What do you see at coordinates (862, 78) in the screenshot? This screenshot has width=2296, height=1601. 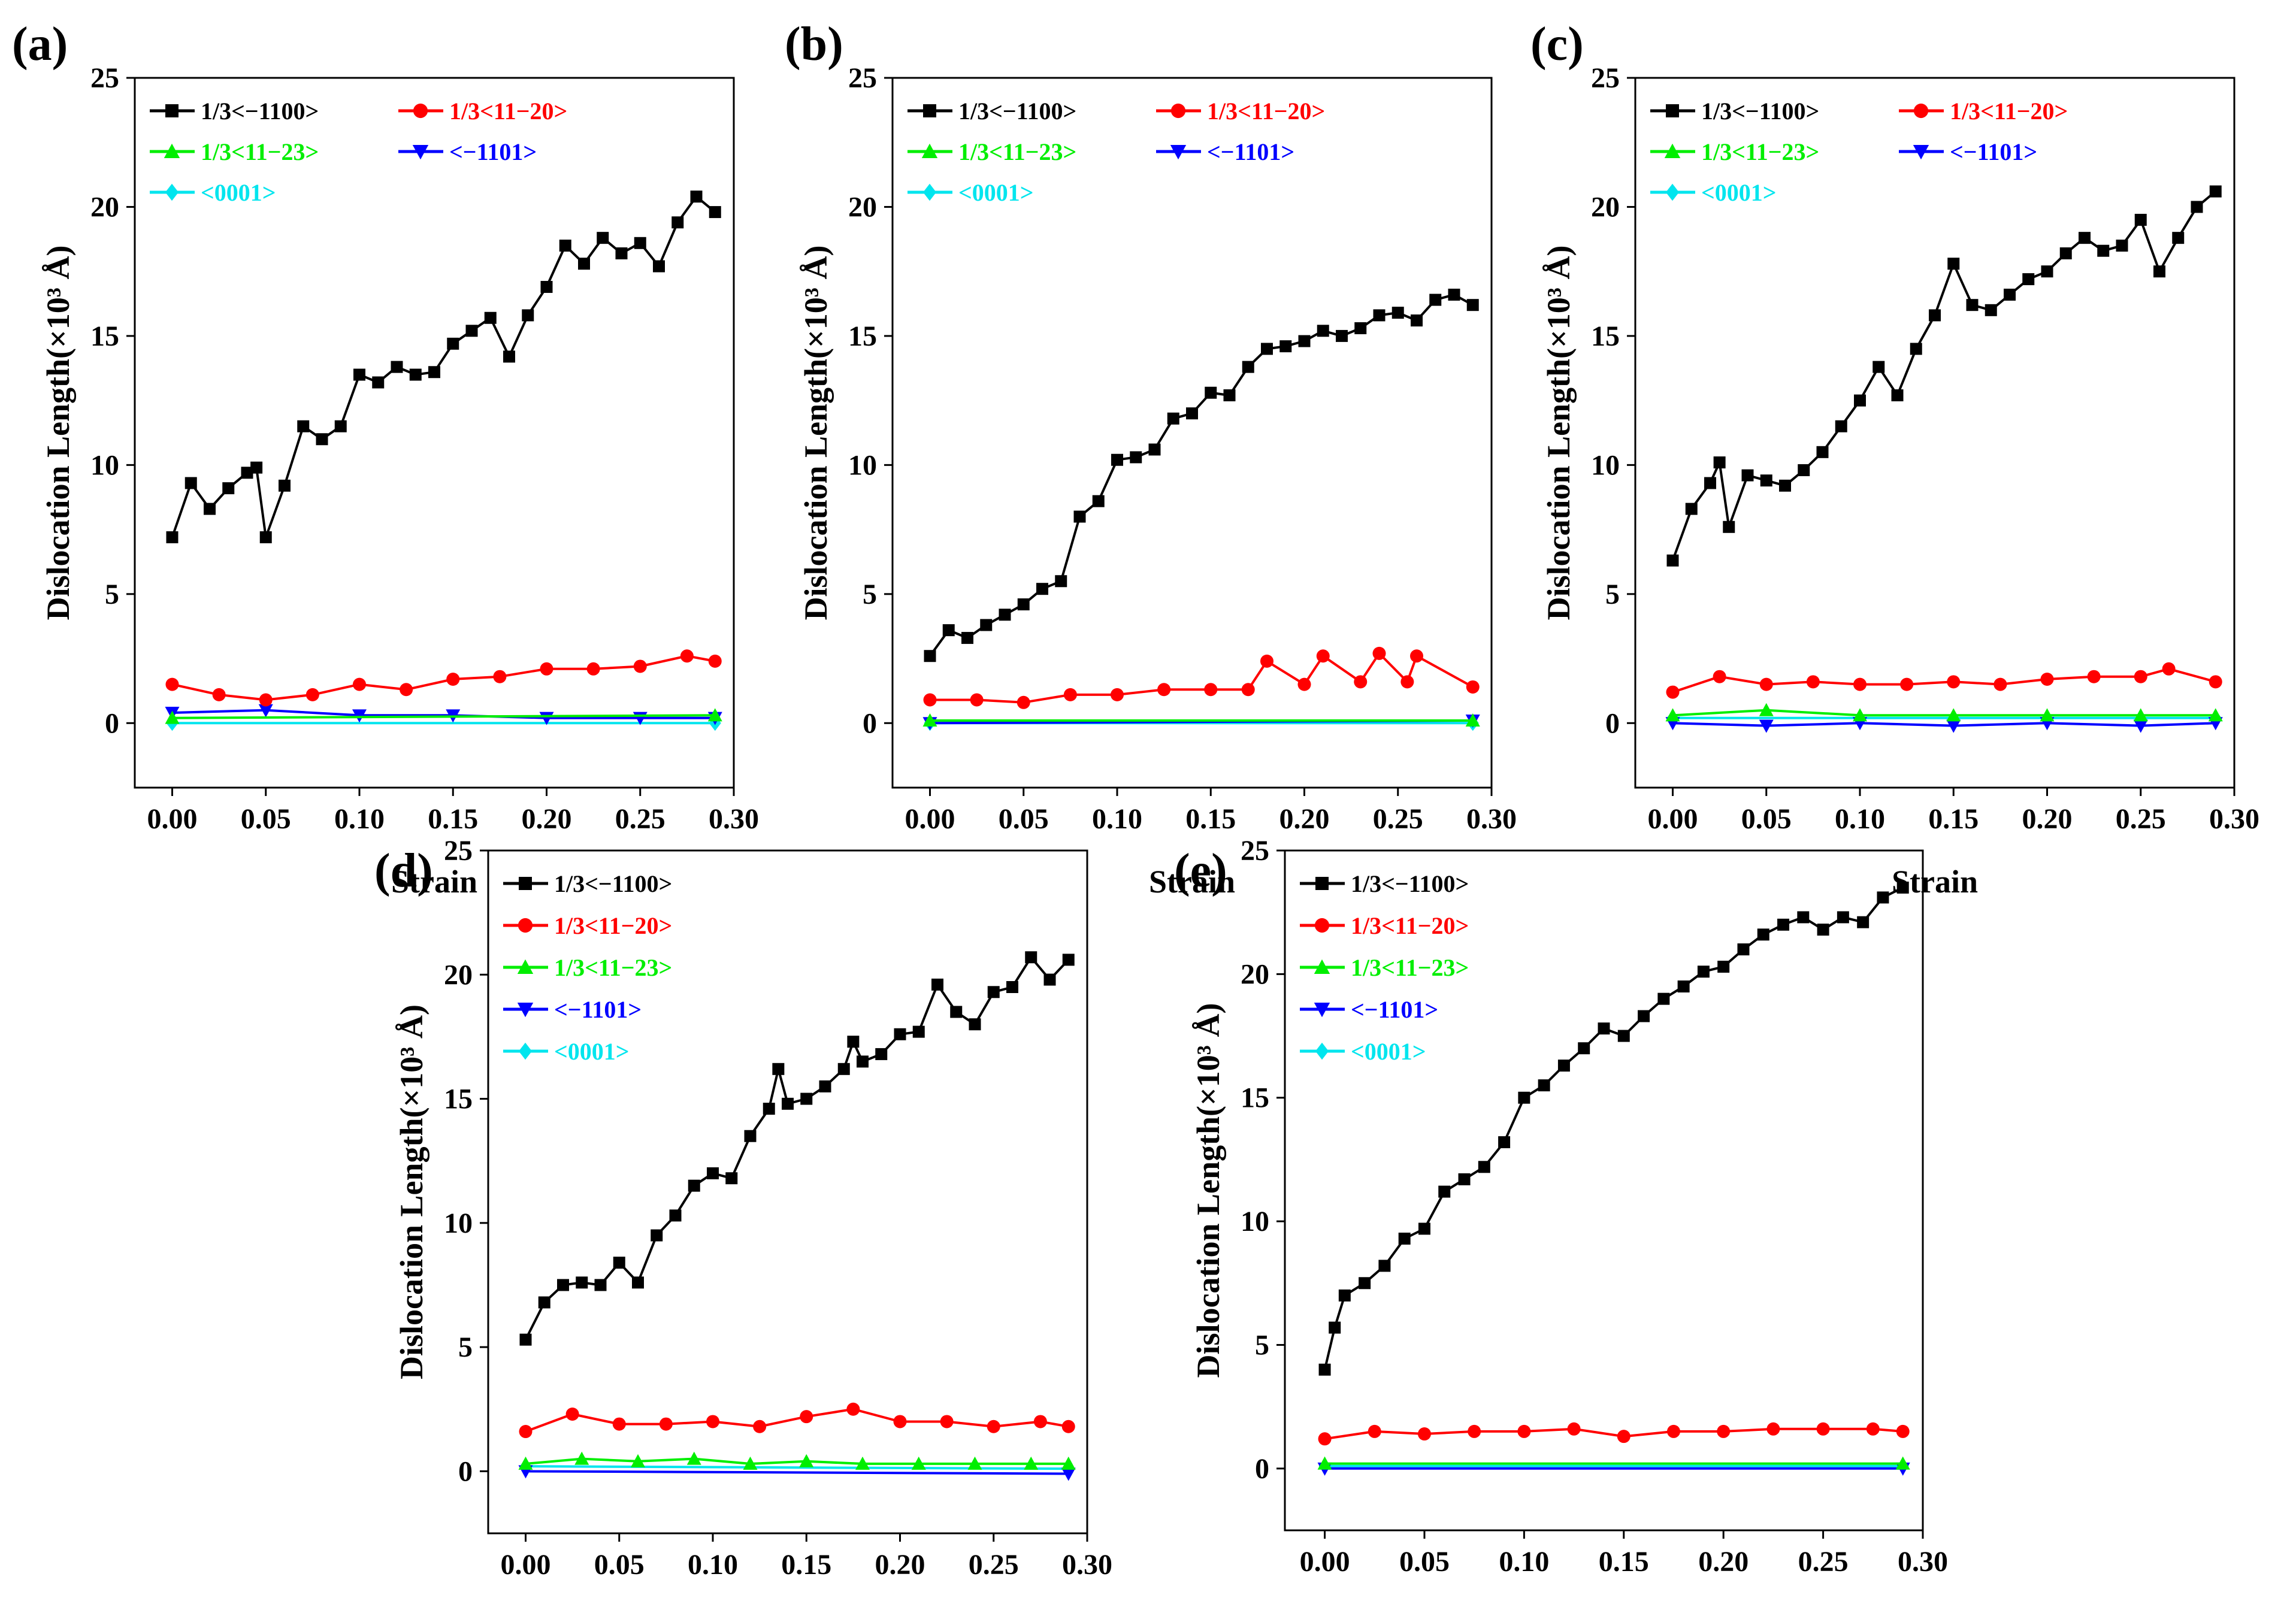 I see `y-tick-label: 25` at bounding box center [862, 78].